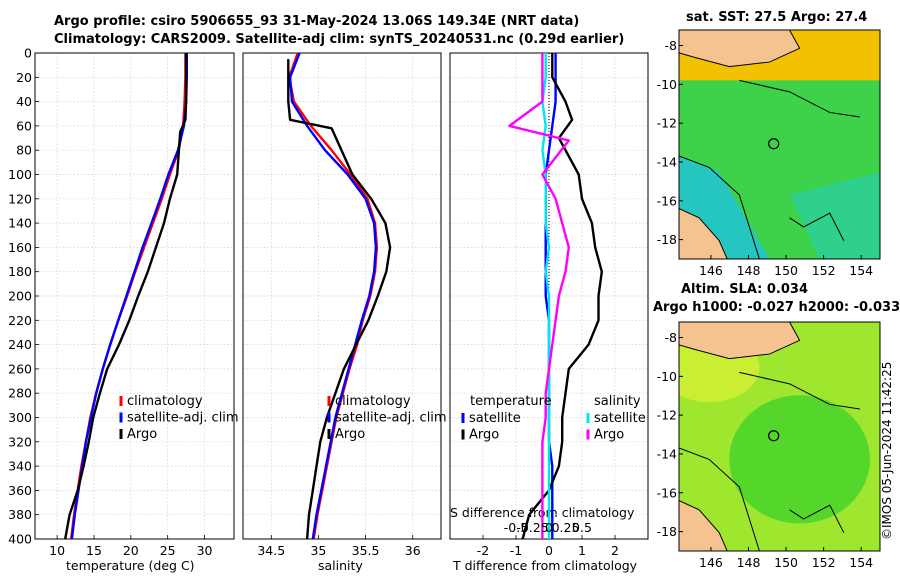 The width and height of the screenshot is (900, 580). I want to click on sla_map-ytick-label: -16, so click(667, 492).